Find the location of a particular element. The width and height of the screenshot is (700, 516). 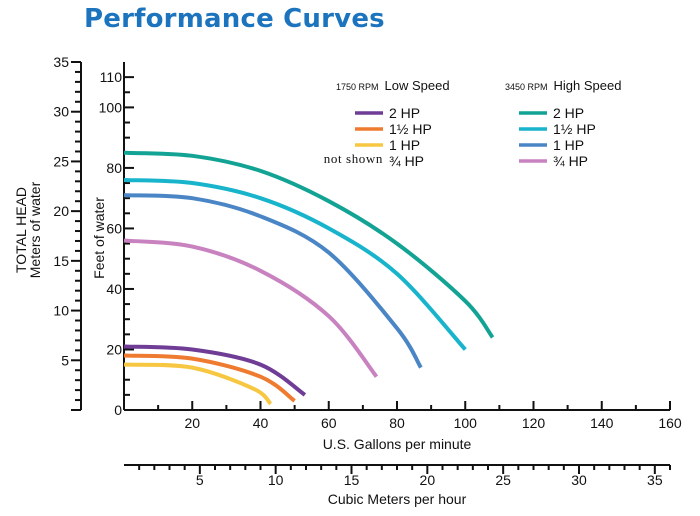

x-m3h-tick-label: 5 is located at coordinates (200, 480).